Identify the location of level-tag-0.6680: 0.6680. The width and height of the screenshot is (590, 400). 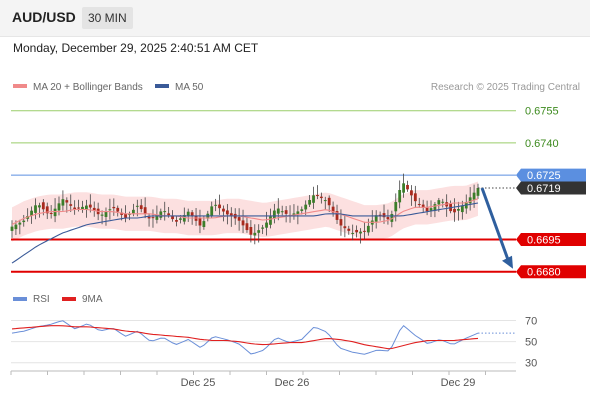
(551, 272).